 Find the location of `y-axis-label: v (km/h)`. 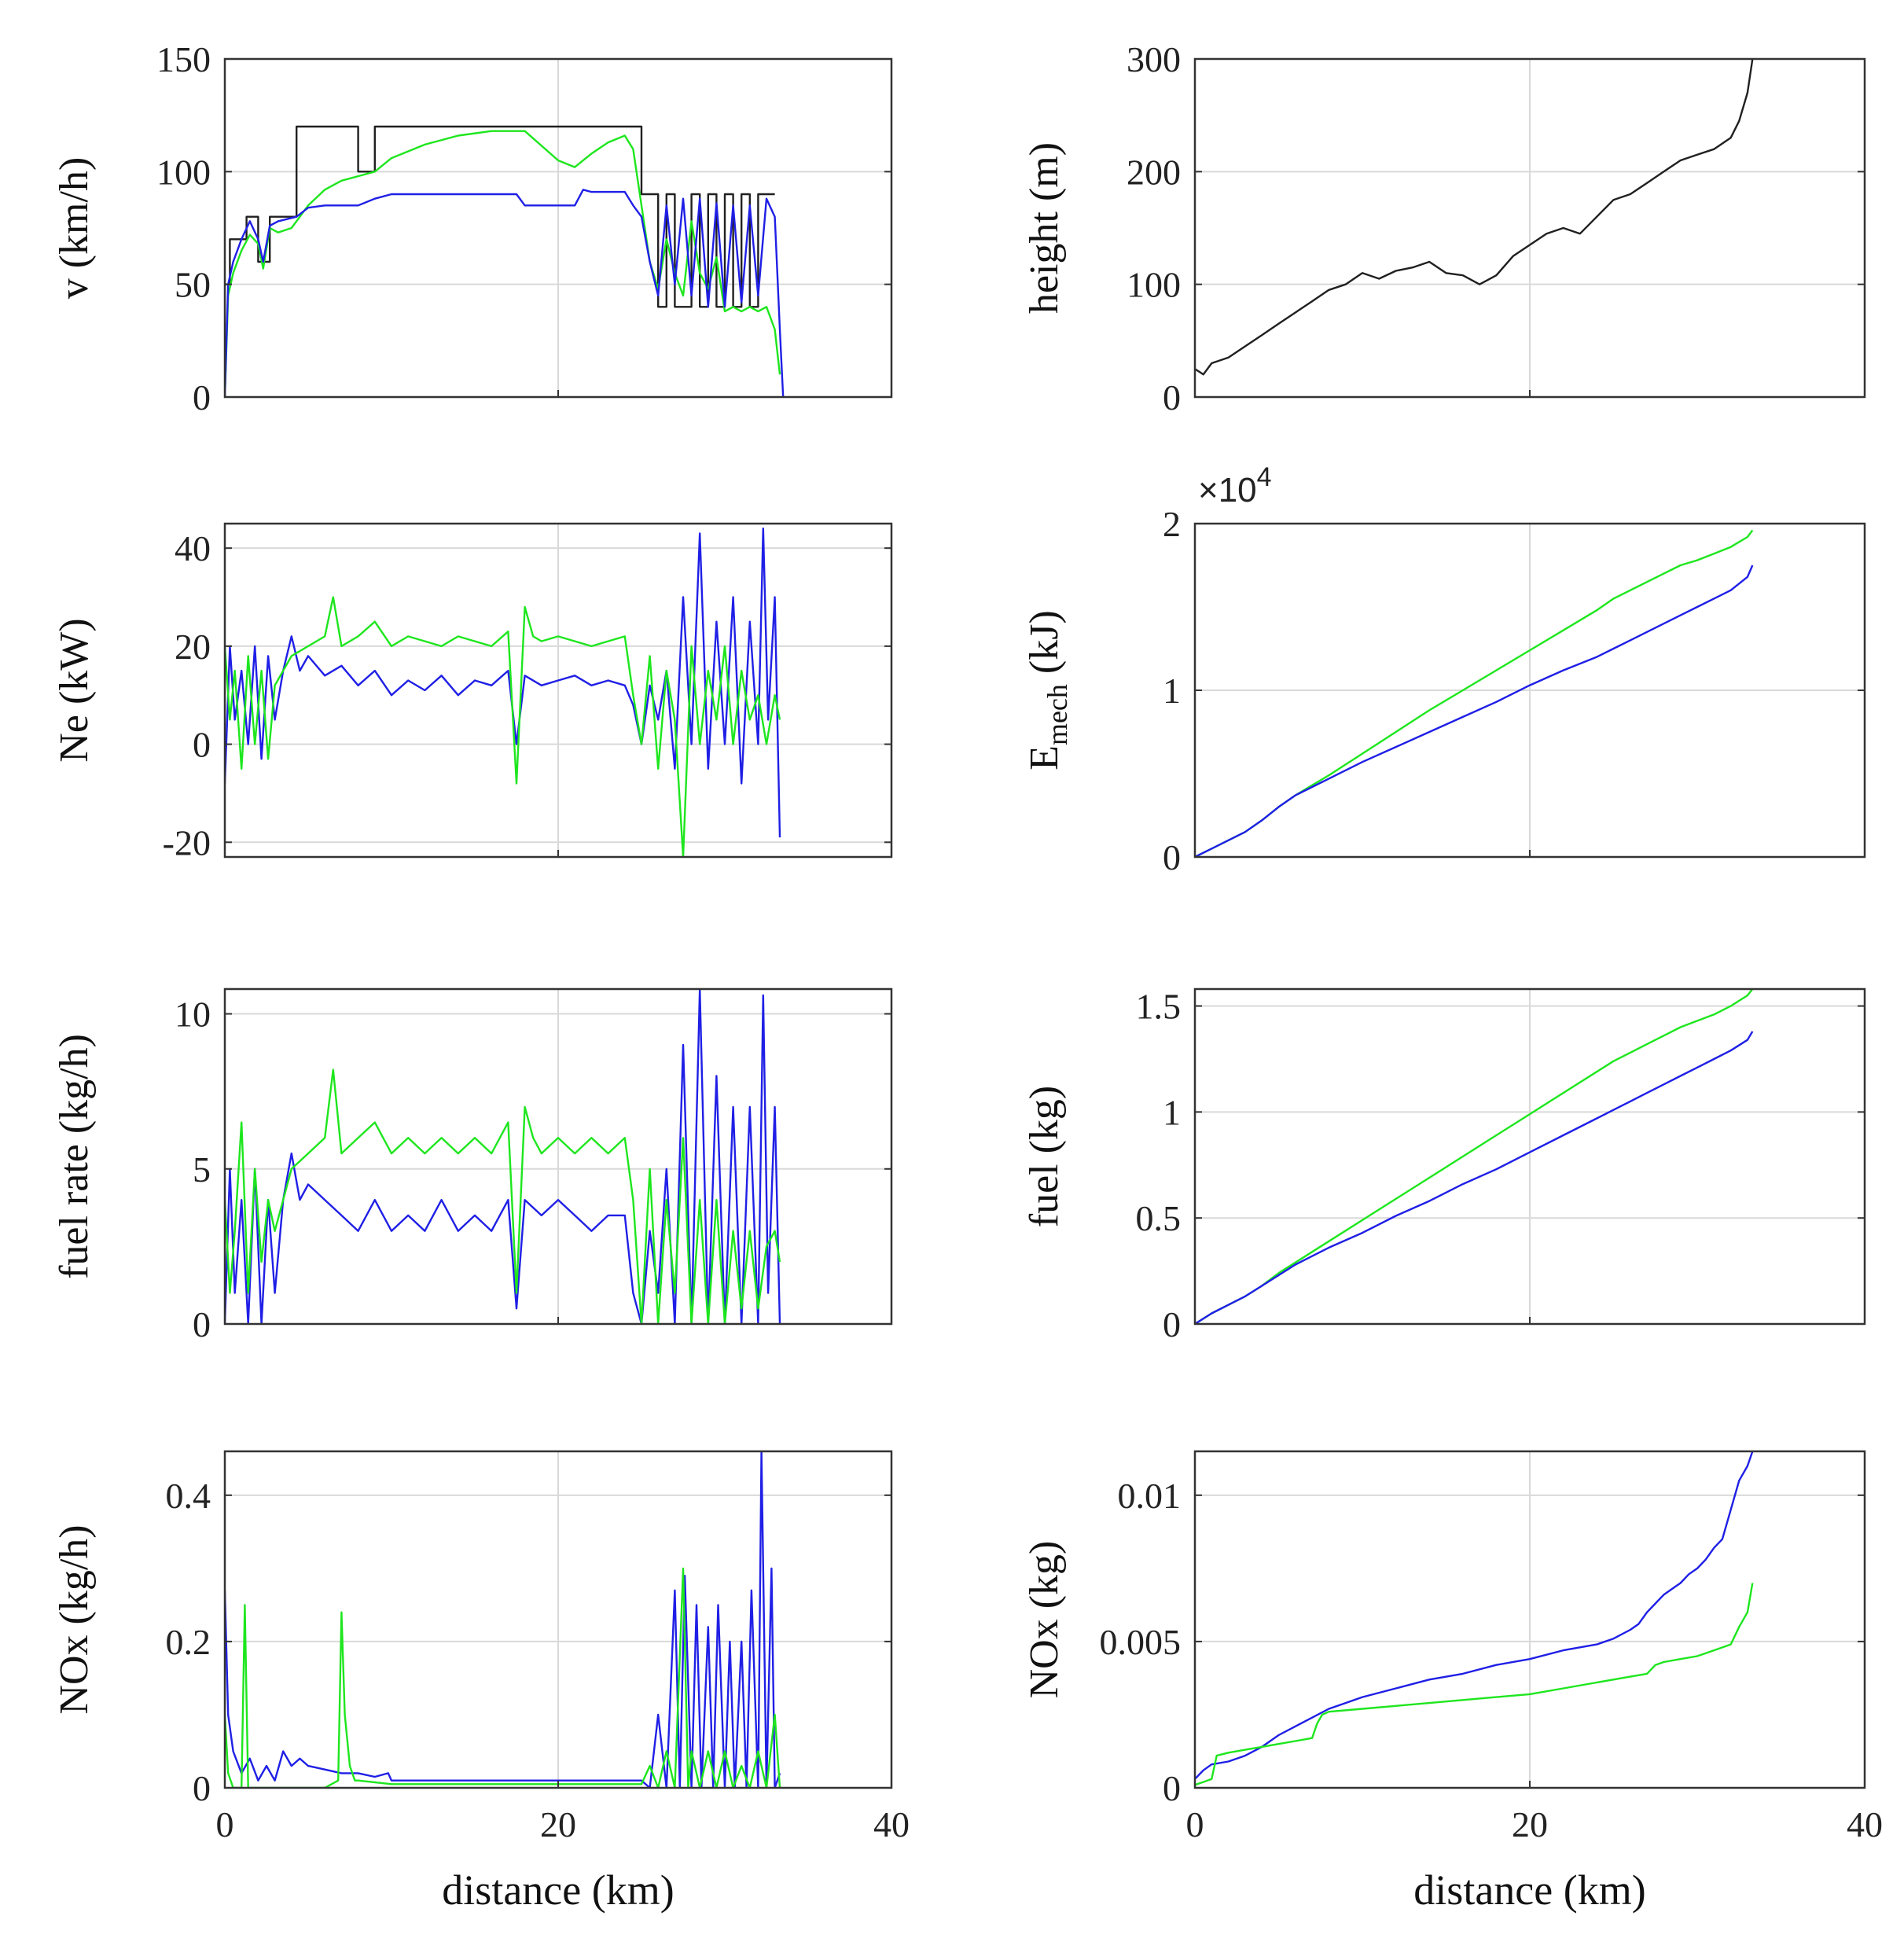

y-axis-label: v (km/h) is located at coordinates (74, 228).